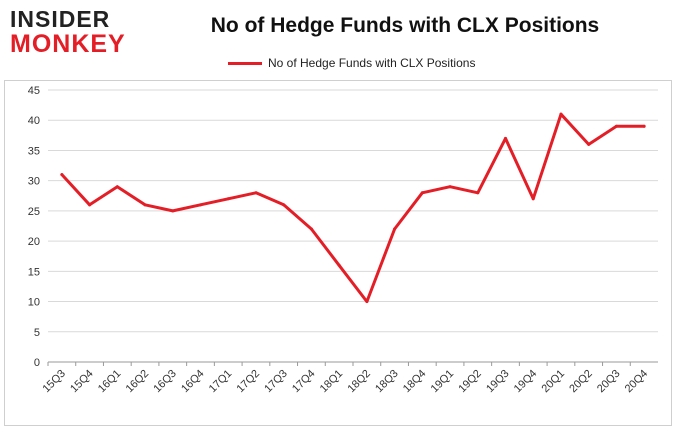 The image size is (680, 433). I want to click on x-tick-label: 17Q1, so click(221, 382).